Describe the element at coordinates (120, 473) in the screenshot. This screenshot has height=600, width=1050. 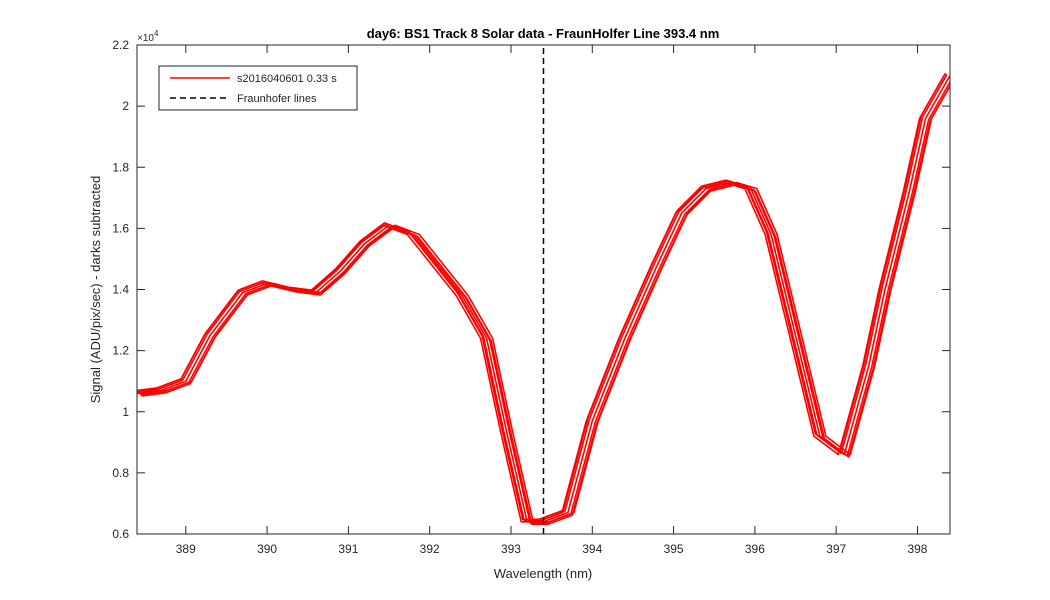
I see `y-tick-label: 0.8` at that location.